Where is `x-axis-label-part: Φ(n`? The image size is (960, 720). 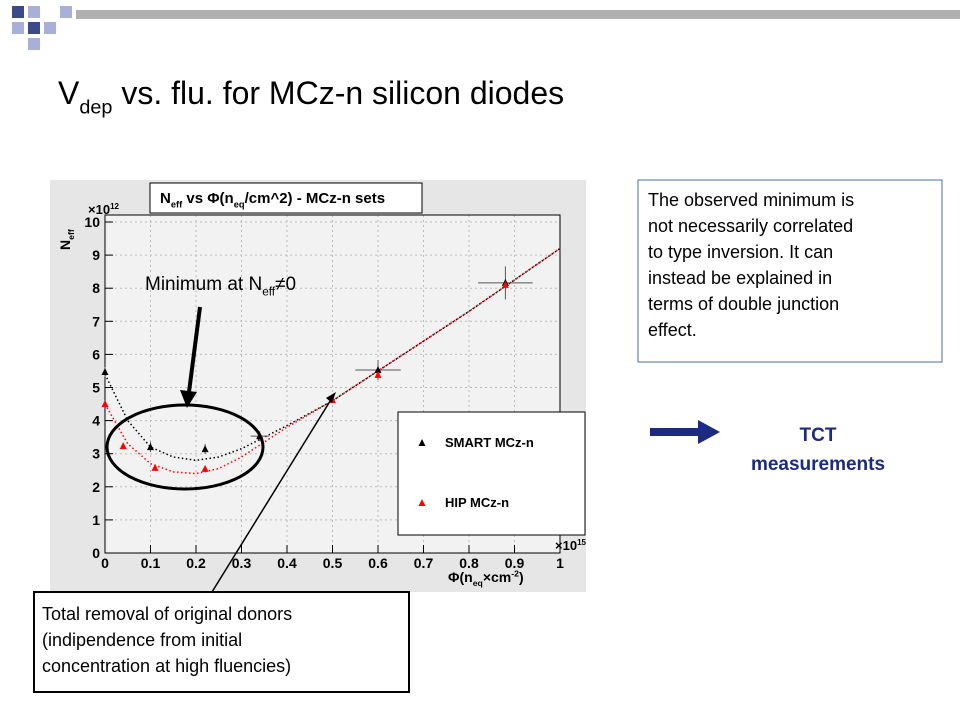
x-axis-label-part: Φ(n is located at coordinates (460, 577).